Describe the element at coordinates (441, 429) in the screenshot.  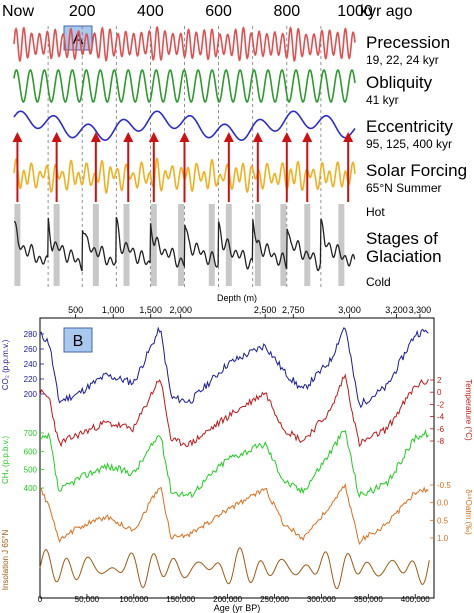
I see `temperature-tick-label: -6` at that location.